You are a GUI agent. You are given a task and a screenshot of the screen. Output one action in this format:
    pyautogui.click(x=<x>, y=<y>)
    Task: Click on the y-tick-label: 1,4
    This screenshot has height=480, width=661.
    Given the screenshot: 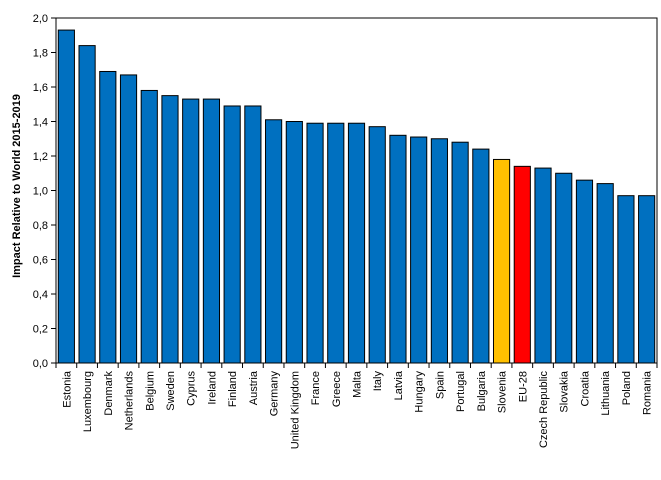 What is the action you would take?
    pyautogui.click(x=40, y=123)
    